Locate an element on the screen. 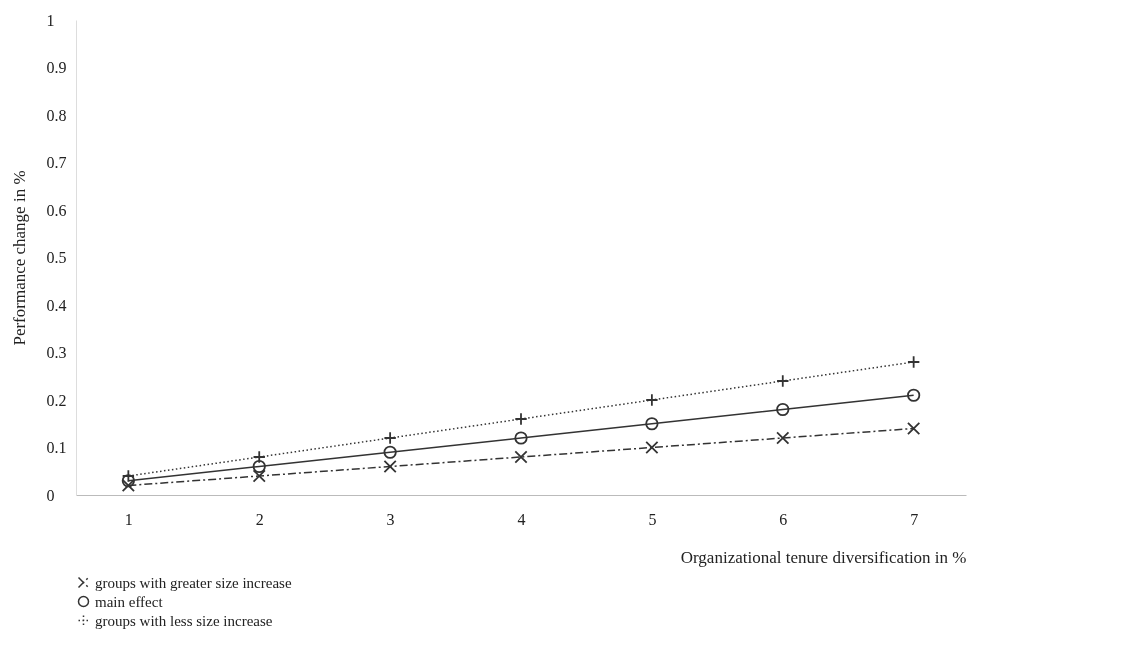 The height and width of the screenshot is (669, 1125). legend-label: groups with greater size increase is located at coordinates (193, 582).